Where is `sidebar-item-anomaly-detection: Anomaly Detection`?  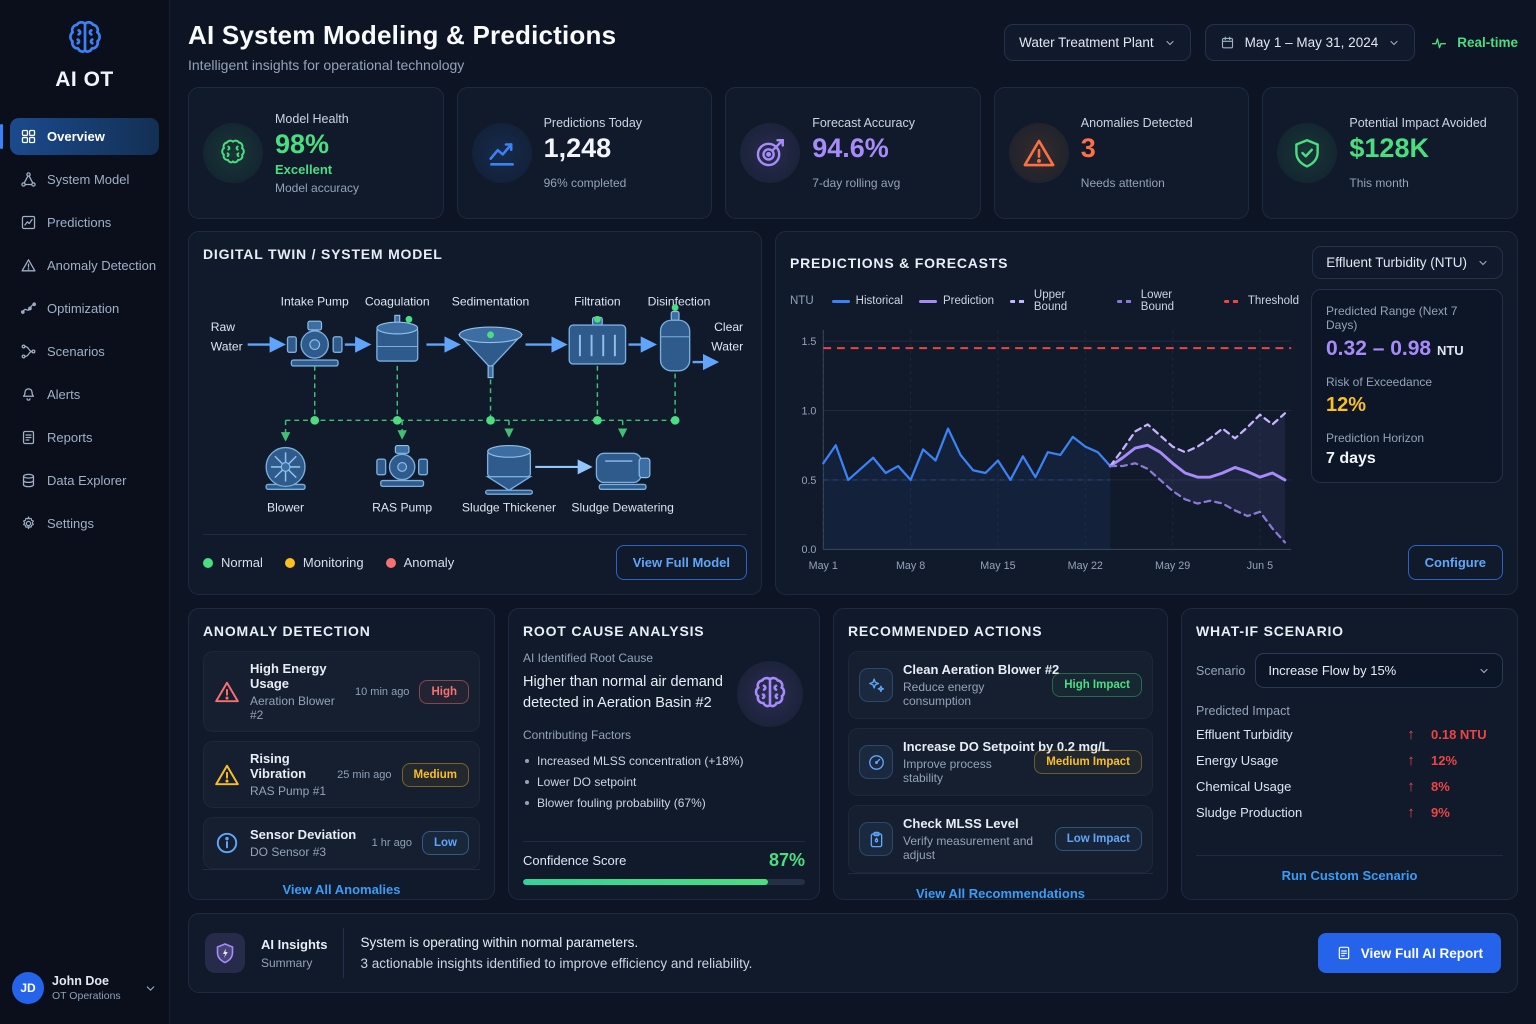
sidebar-item-anomaly-detection: Anomaly Detection is located at coordinates (84, 265).